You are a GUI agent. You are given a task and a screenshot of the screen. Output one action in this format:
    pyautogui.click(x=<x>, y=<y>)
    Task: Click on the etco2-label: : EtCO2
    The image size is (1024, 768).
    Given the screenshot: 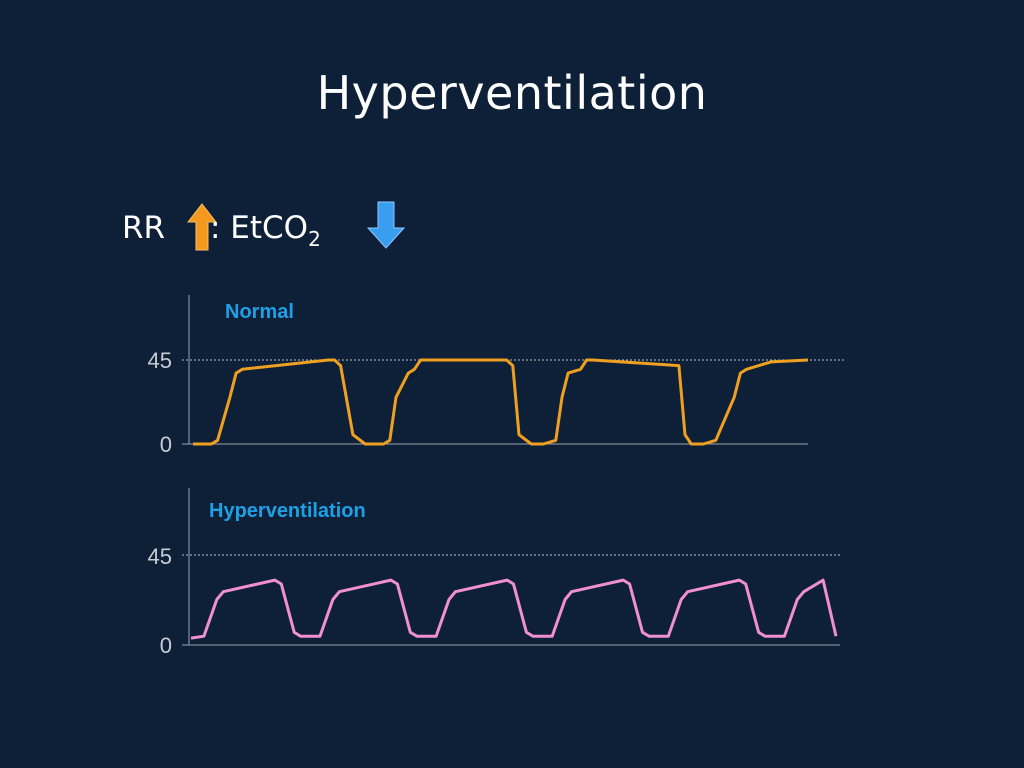 What is the action you would take?
    pyautogui.click(x=265, y=230)
    